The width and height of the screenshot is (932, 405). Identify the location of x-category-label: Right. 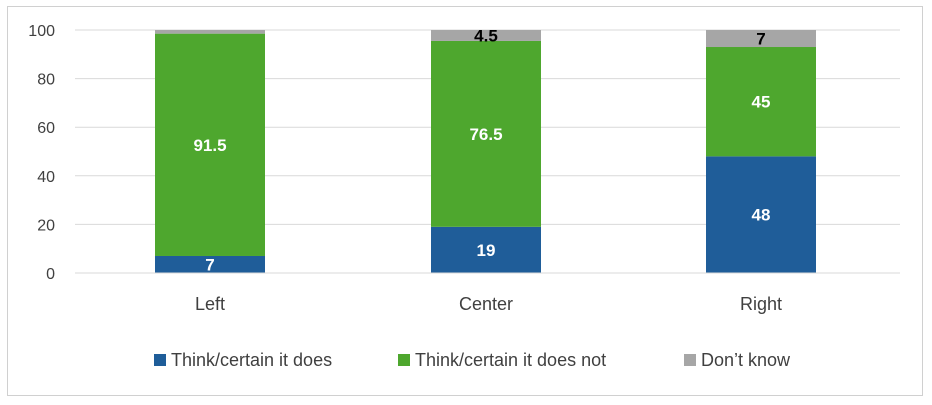
(761, 304).